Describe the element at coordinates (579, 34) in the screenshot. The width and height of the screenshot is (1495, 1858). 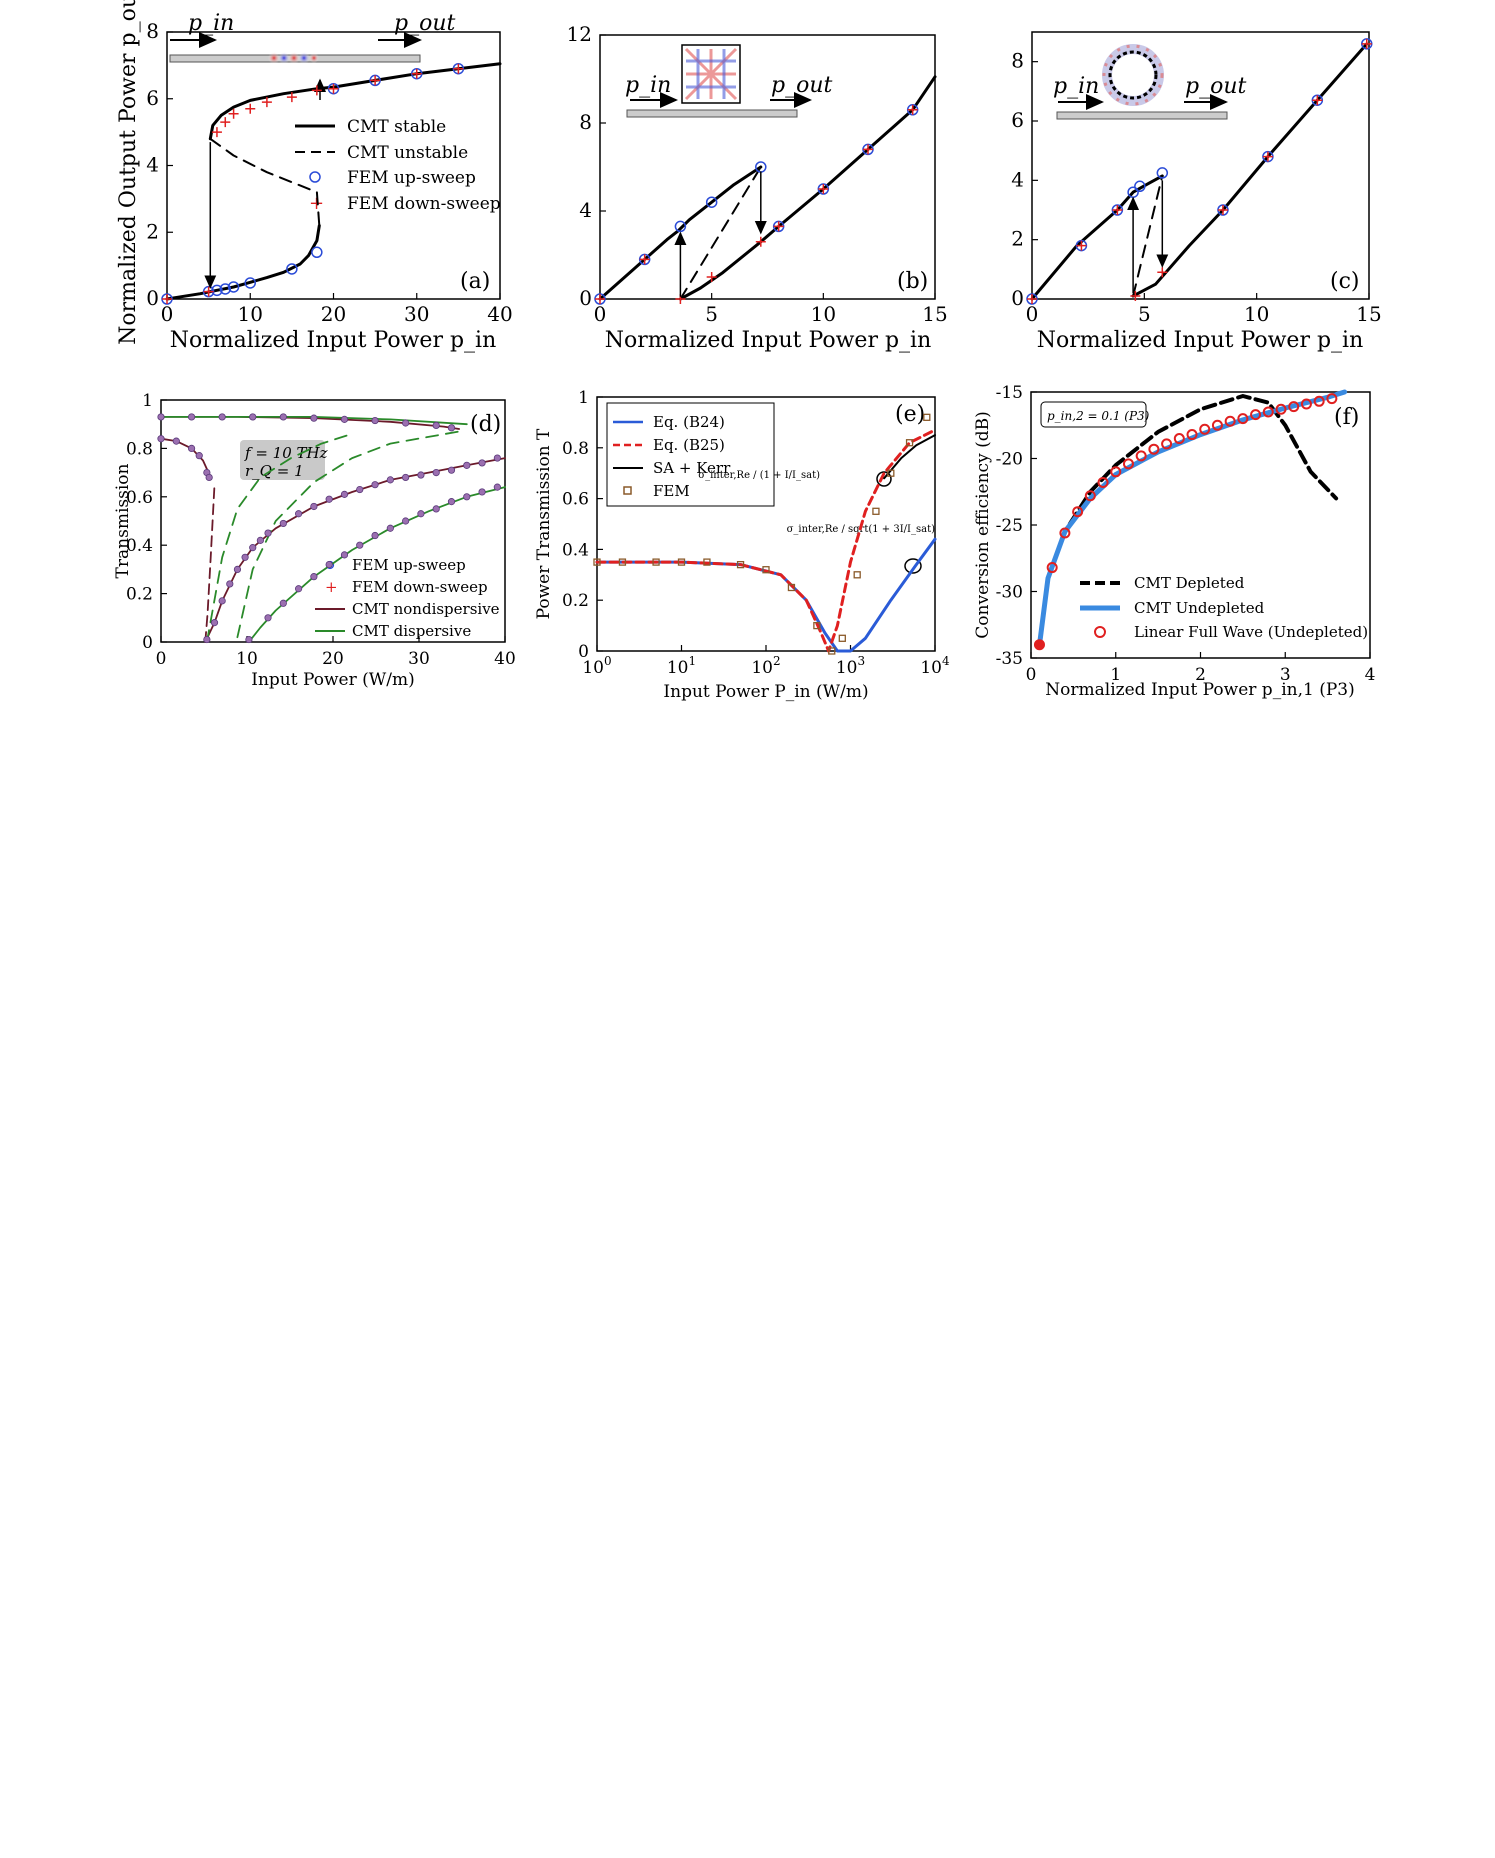
I see `y-tick-label: 12` at that location.